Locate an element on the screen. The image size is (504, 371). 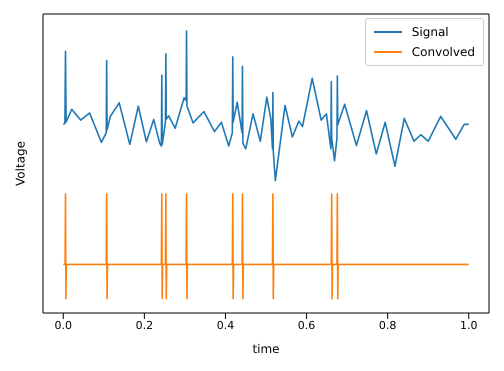
legend-label: Signal is located at coordinates (430, 32).